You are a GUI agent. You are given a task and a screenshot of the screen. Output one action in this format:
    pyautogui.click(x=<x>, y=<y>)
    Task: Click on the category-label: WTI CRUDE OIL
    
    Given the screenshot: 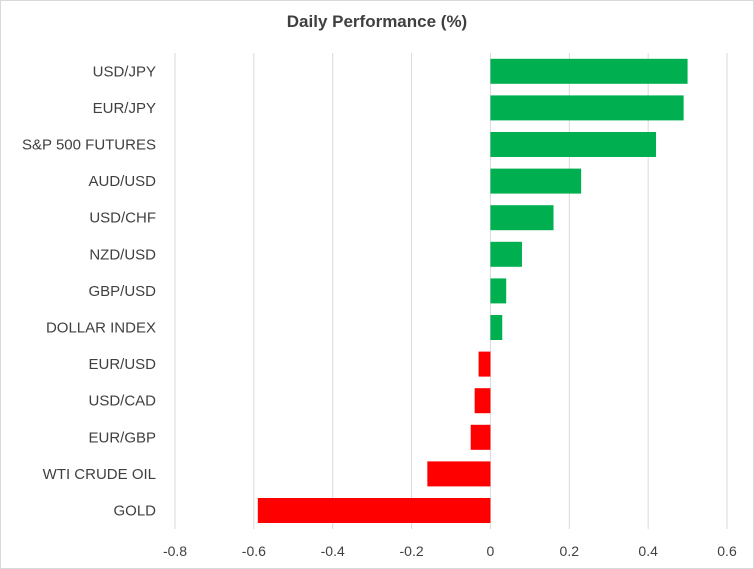 What is the action you would take?
    pyautogui.click(x=99, y=474)
    